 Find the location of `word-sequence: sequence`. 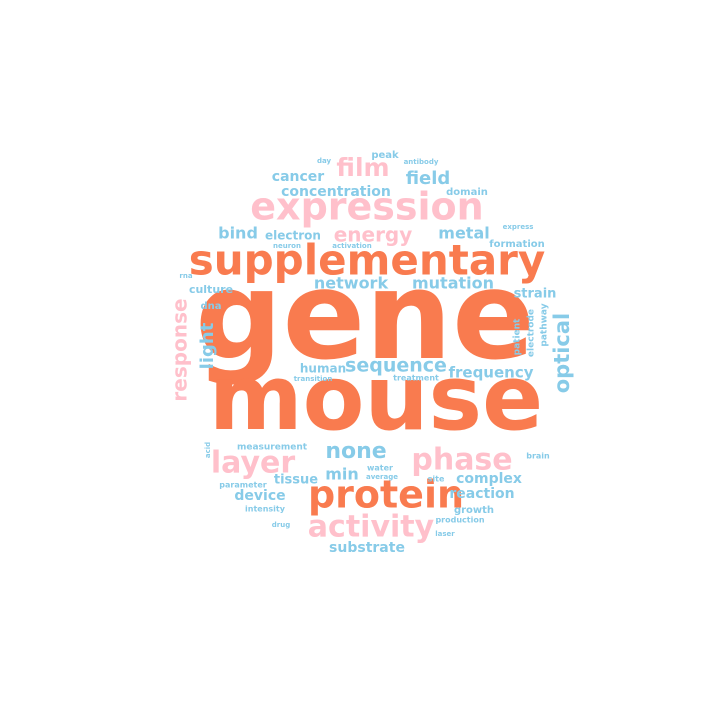

word-sequence: sequence is located at coordinates (396, 366).